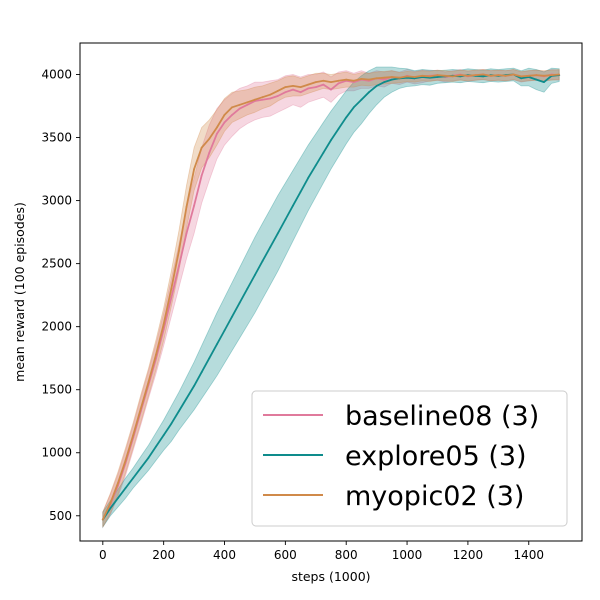 This screenshot has width=600, height=600. Describe the element at coordinates (56, 453) in the screenshot. I see `y-tick-label: 1000` at that location.